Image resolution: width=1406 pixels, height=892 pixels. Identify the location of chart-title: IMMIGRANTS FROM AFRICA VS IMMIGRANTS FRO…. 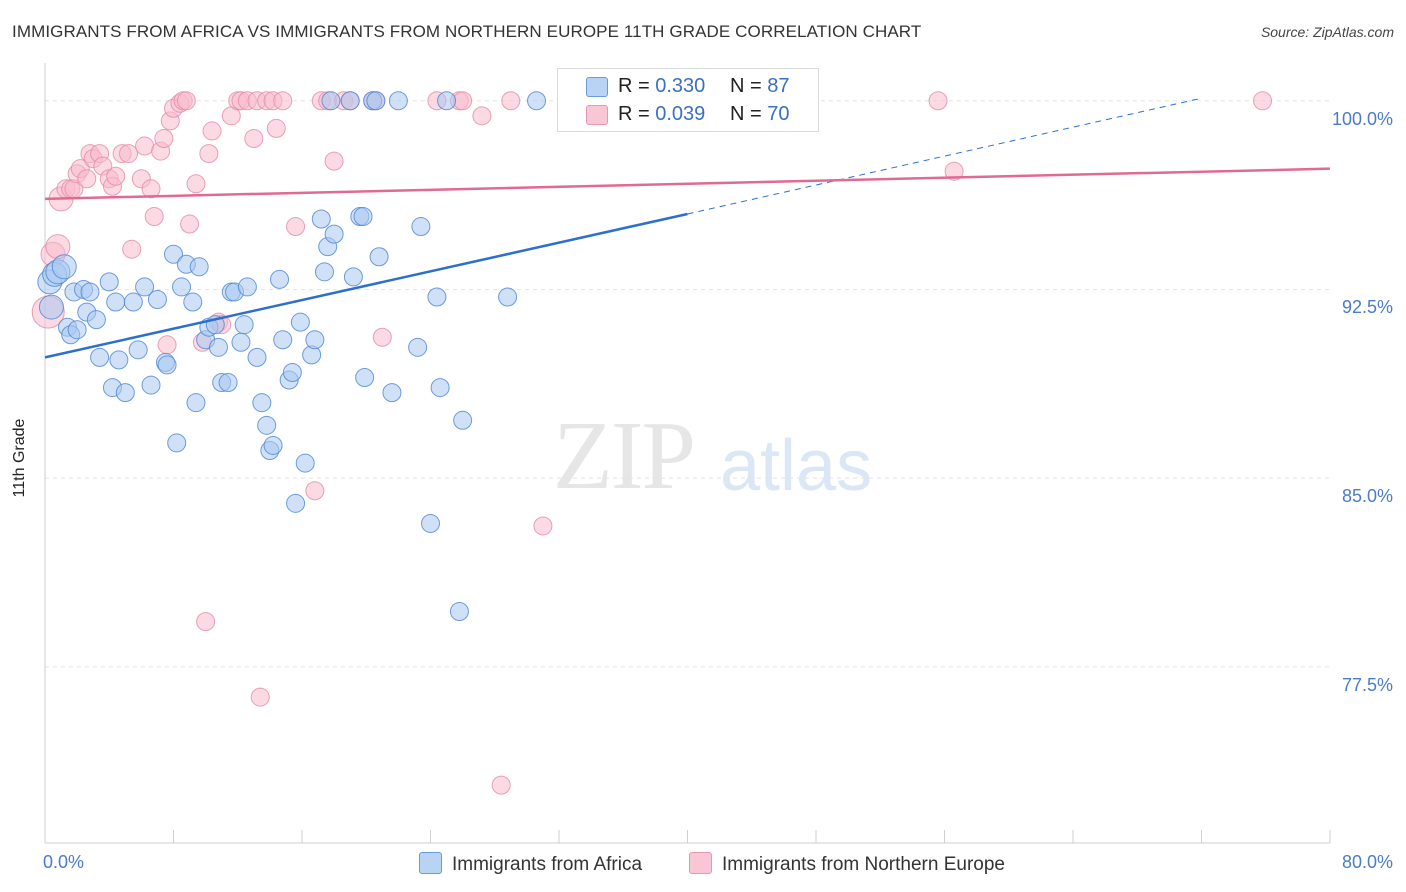
(467, 31).